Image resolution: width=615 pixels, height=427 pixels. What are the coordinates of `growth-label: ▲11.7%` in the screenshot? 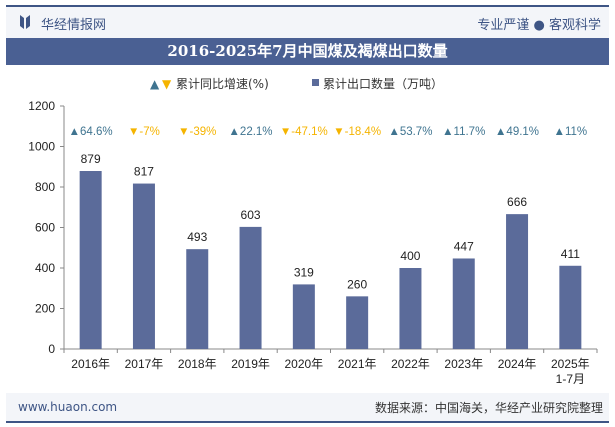 It's located at (463, 132).